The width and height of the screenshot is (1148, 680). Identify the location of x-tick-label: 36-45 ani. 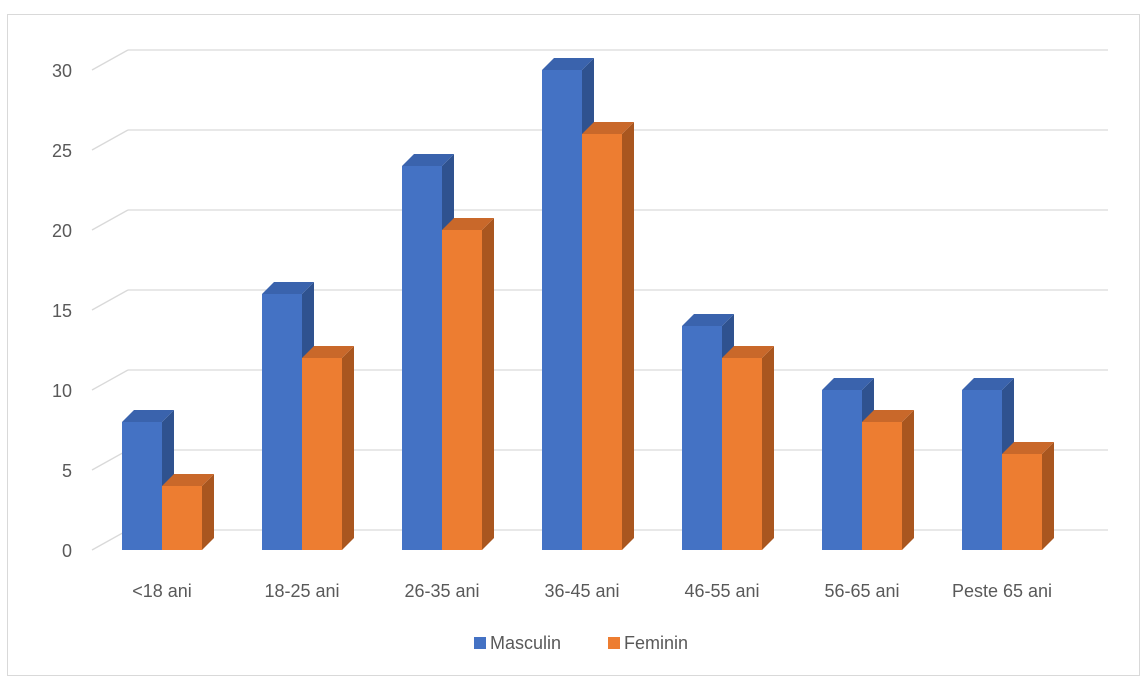
(581, 591).